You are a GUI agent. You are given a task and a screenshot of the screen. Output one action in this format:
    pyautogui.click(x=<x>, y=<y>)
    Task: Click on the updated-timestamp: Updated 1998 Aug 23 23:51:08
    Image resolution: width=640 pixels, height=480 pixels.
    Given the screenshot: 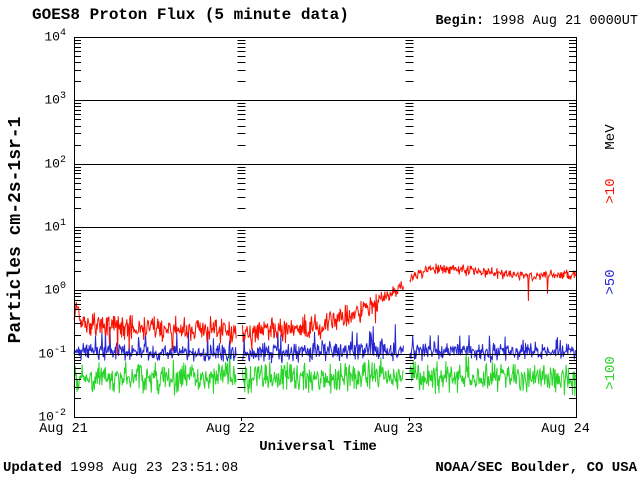 What is the action you would take?
    pyautogui.click(x=120, y=468)
    